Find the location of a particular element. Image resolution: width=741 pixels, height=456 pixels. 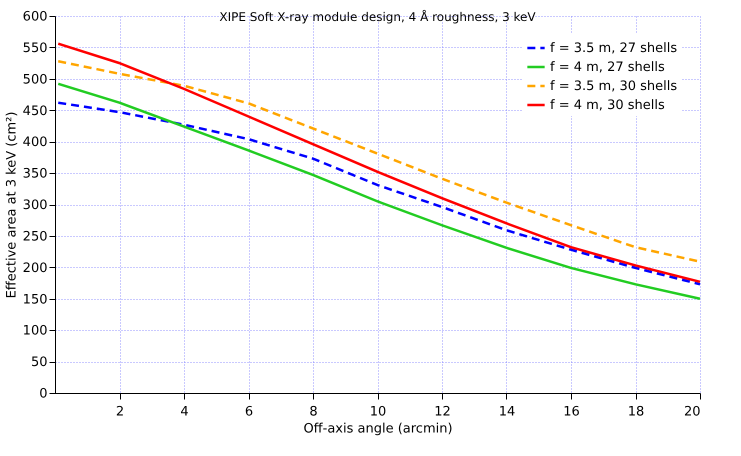

y-tick-label: 200 is located at coordinates (35, 268).